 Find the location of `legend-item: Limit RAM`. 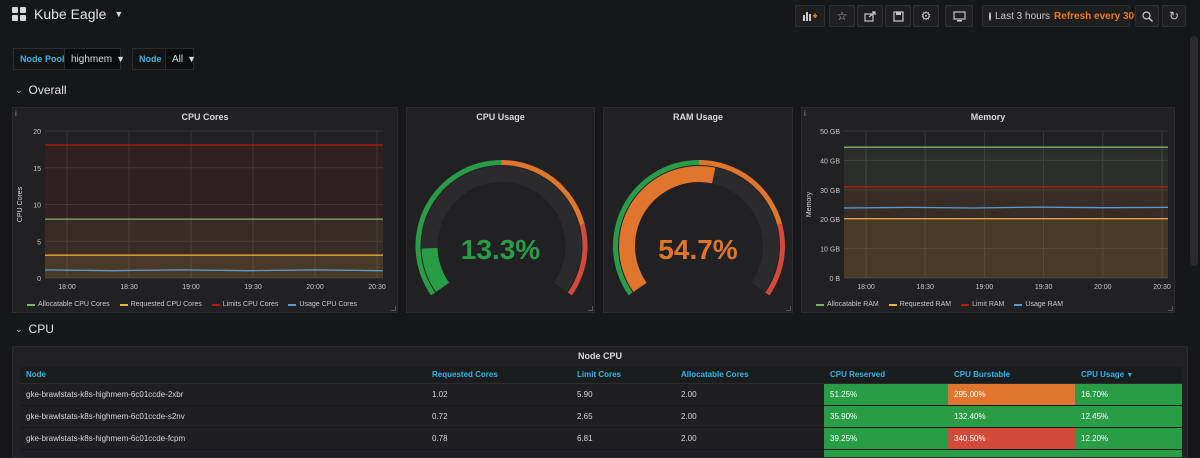

legend-item: Limit RAM is located at coordinates (982, 304).